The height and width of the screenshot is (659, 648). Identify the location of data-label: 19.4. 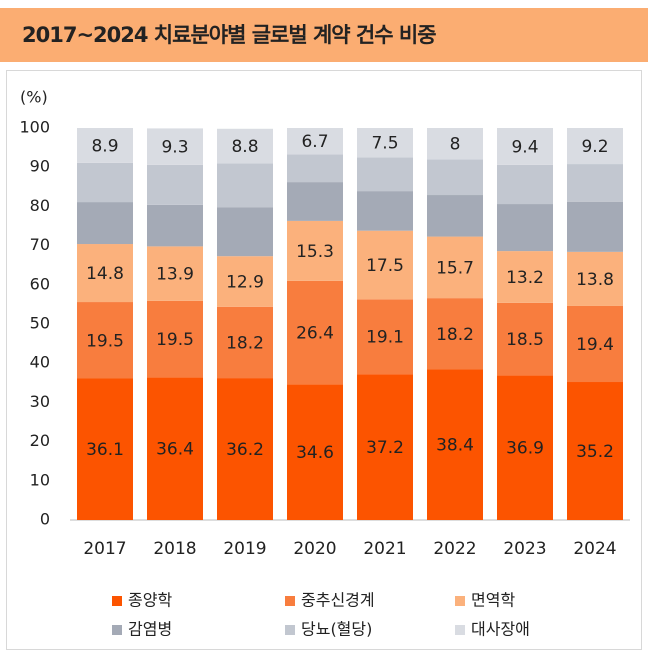
(595, 345).